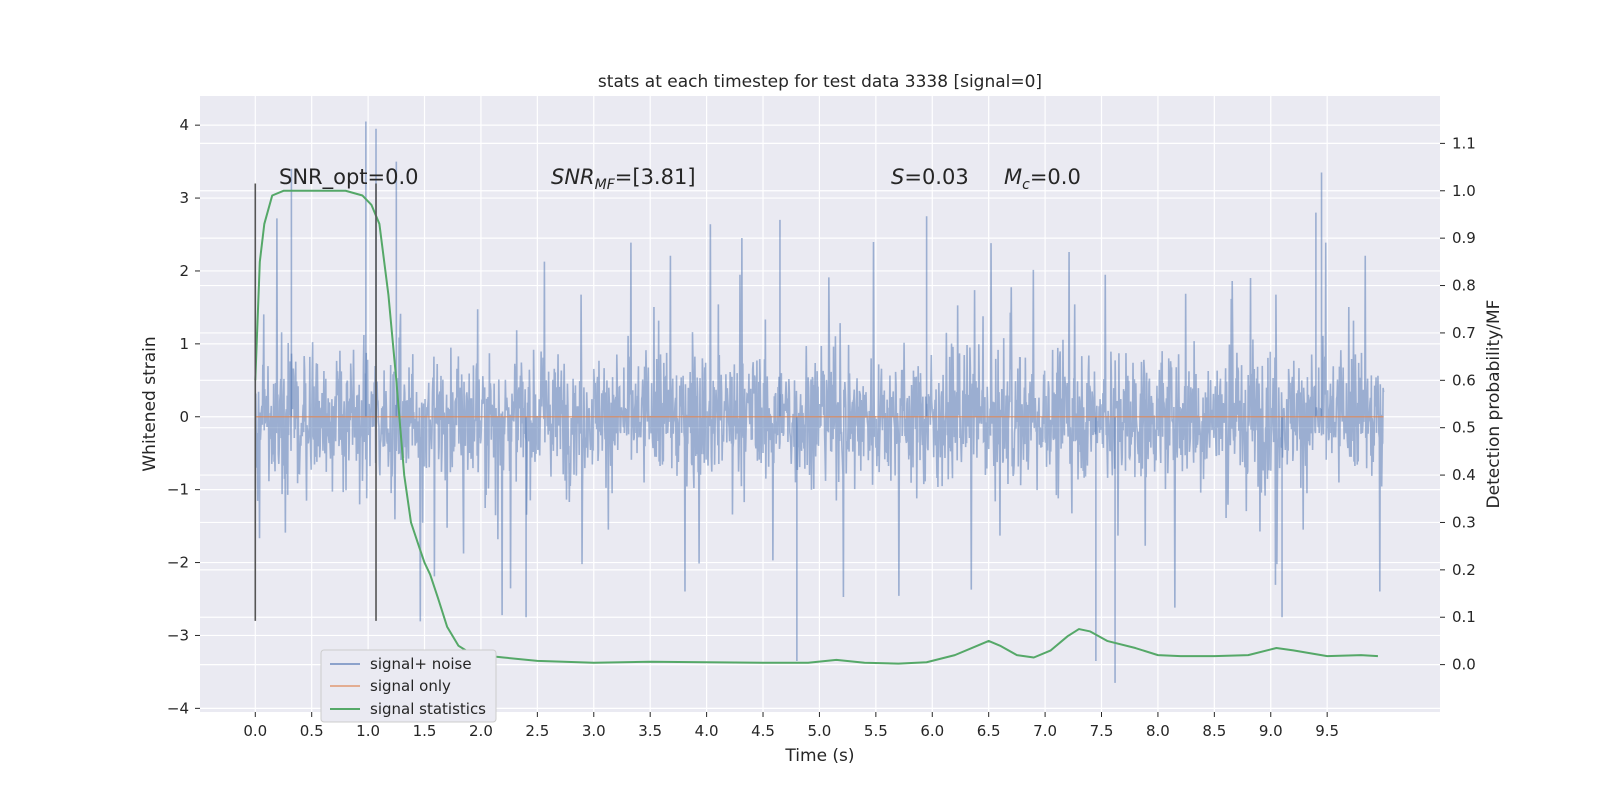 Image resolution: width=1600 pixels, height=800 pixels. I want to click on y-right-tick-label-1: 0.1, so click(1464, 617).